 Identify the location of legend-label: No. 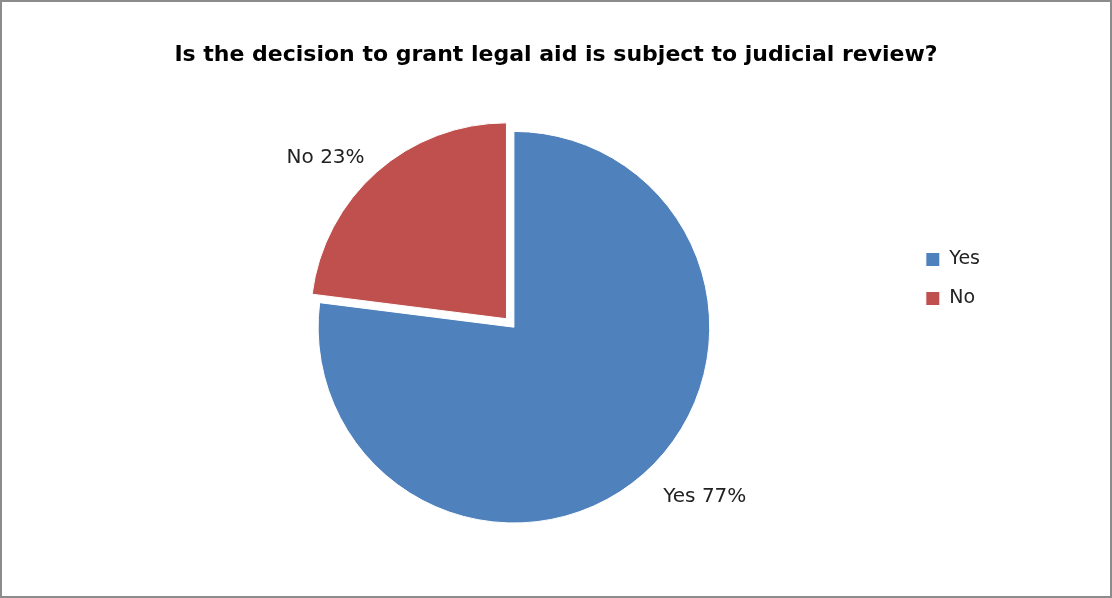
(962, 296).